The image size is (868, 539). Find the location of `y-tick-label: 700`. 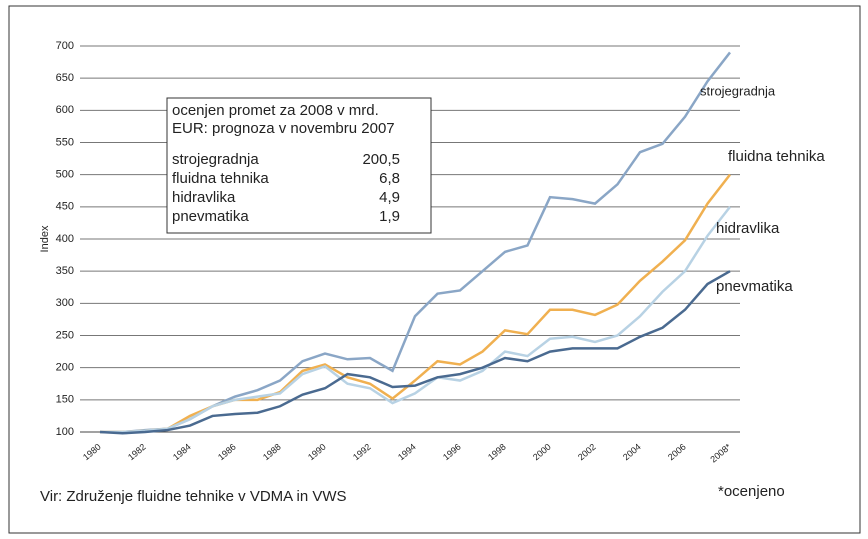

y-tick-label: 700 is located at coordinates (65, 46).